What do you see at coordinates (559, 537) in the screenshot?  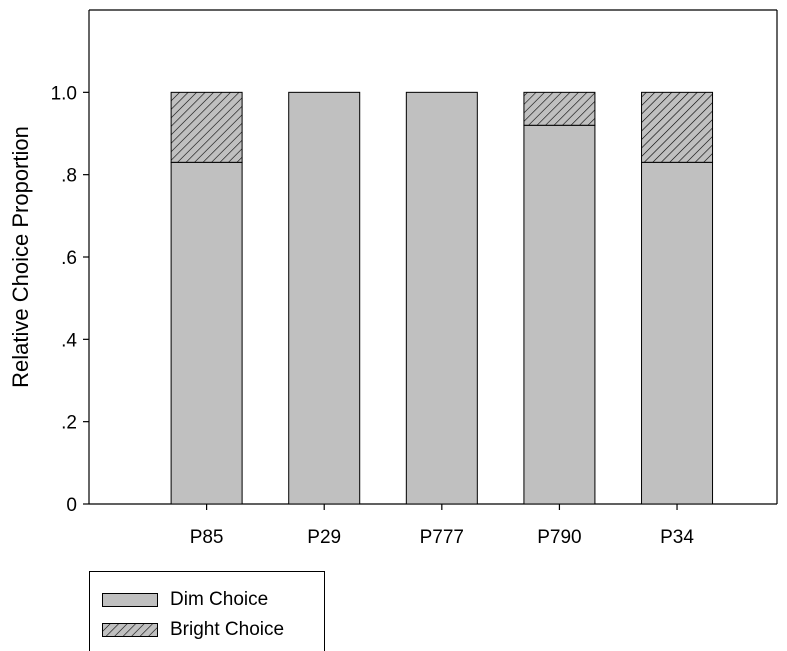 I see `x-tick-label: P790` at bounding box center [559, 537].